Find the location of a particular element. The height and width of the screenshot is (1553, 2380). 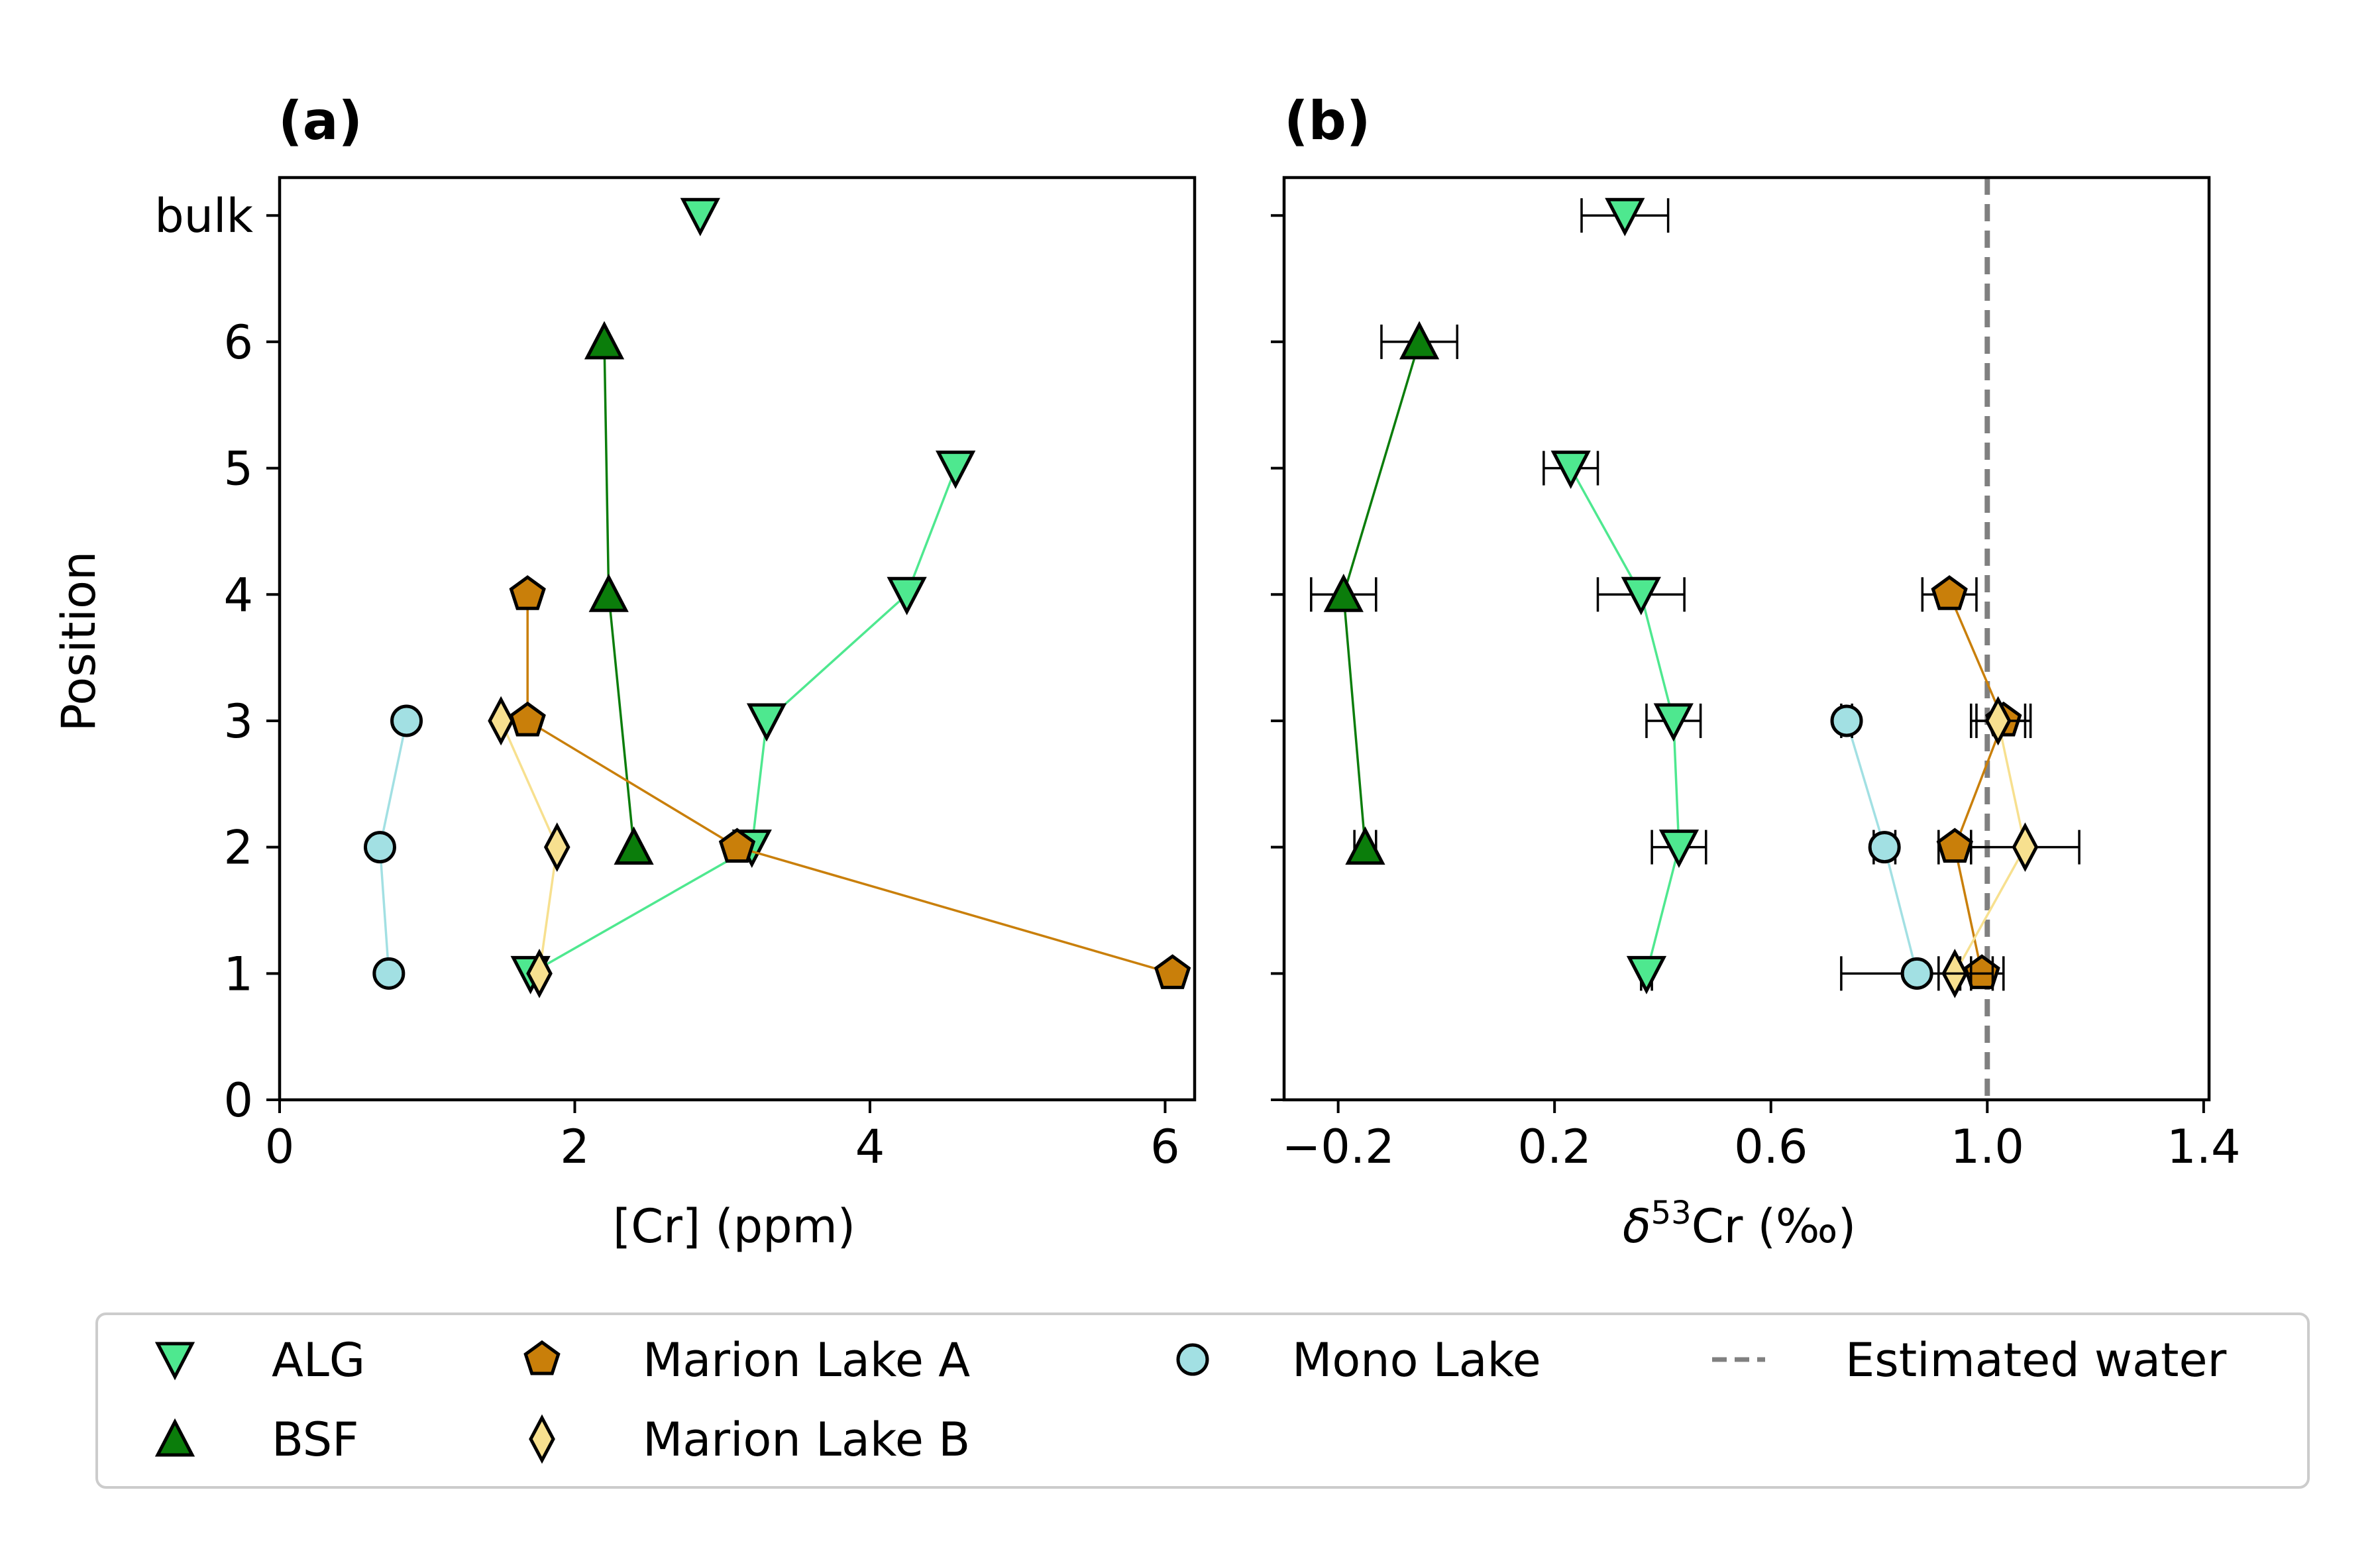

xtick-label-a-0: 0 is located at coordinates (280, 1147).